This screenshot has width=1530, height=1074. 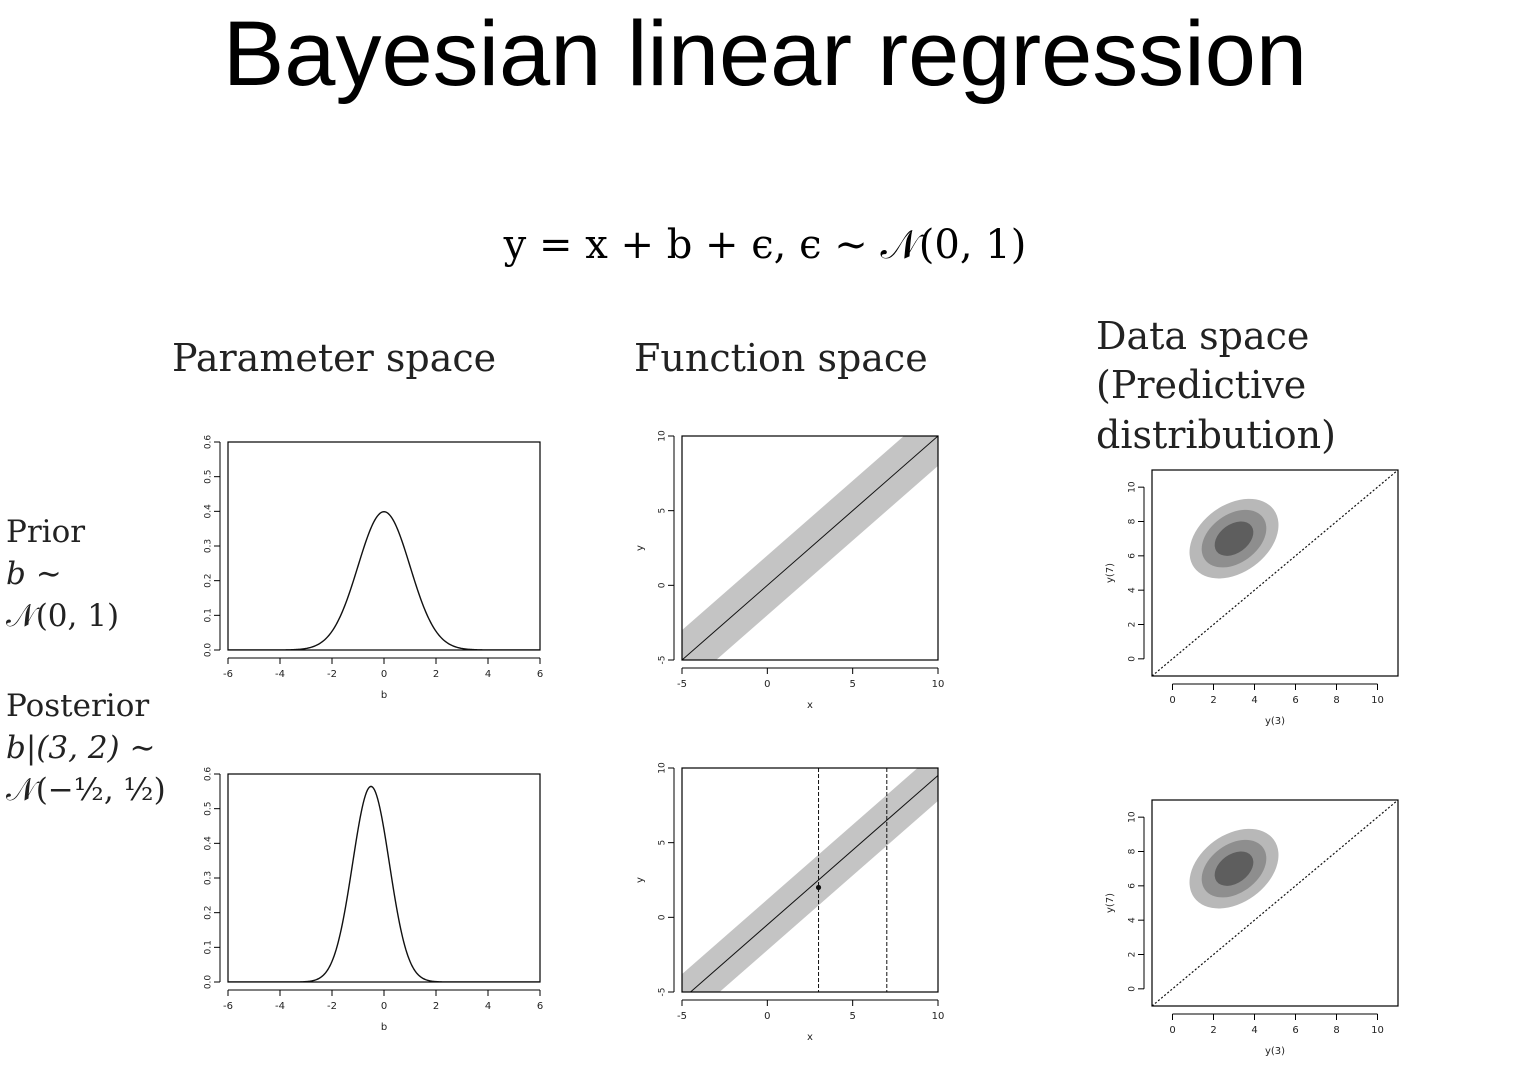 What do you see at coordinates (1133, 521) in the screenshot?
I see `y-tick-label: 8` at bounding box center [1133, 521].